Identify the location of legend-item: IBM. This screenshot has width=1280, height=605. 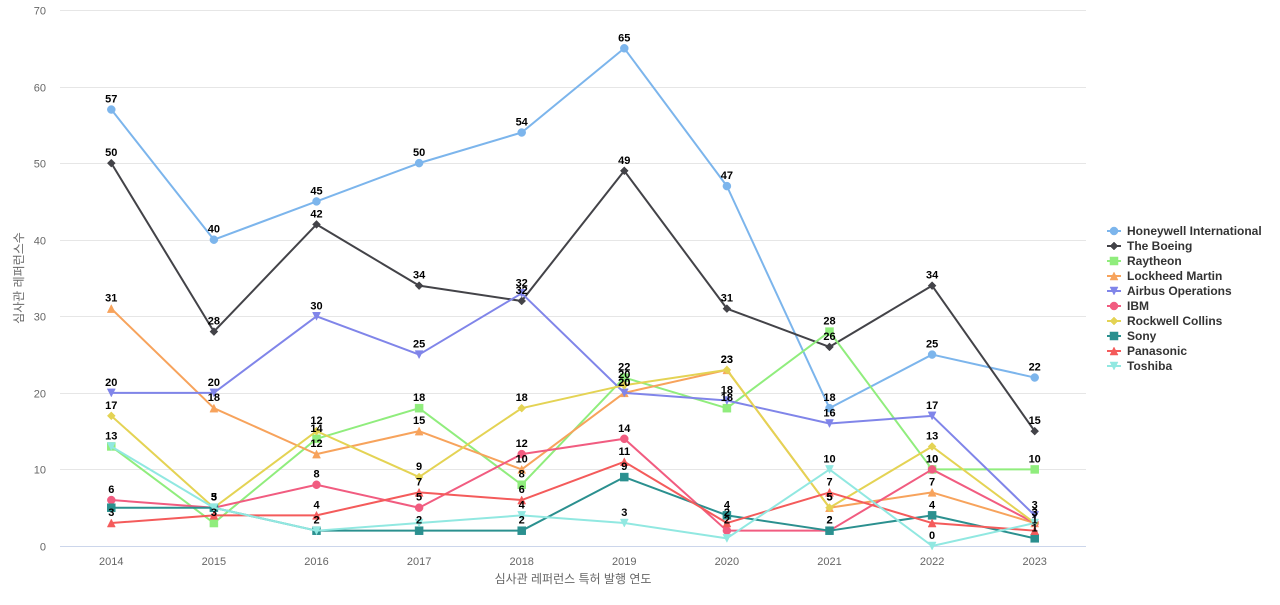
(1128, 306).